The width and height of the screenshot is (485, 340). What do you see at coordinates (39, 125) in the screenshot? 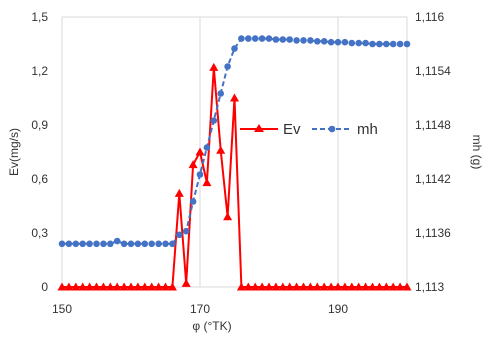
I see `left-tick-label-3: 0,9` at bounding box center [39, 125].